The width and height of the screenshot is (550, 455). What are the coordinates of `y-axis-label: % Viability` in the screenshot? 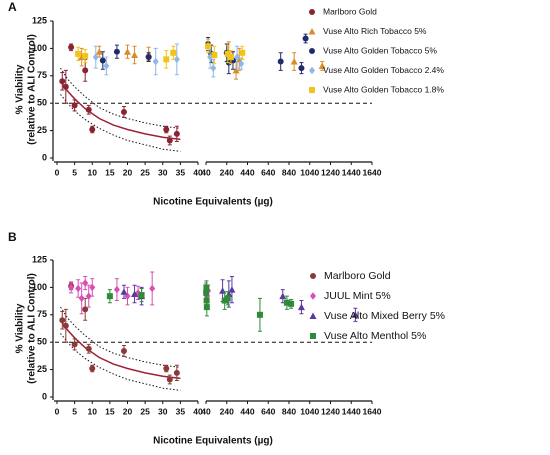 It's located at (20, 89).